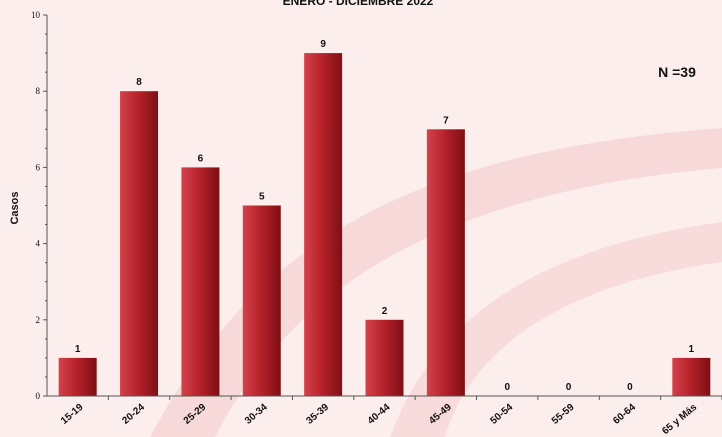 The image size is (722, 437). Describe the element at coordinates (446, 120) in the screenshot. I see `data-label: 7` at that location.